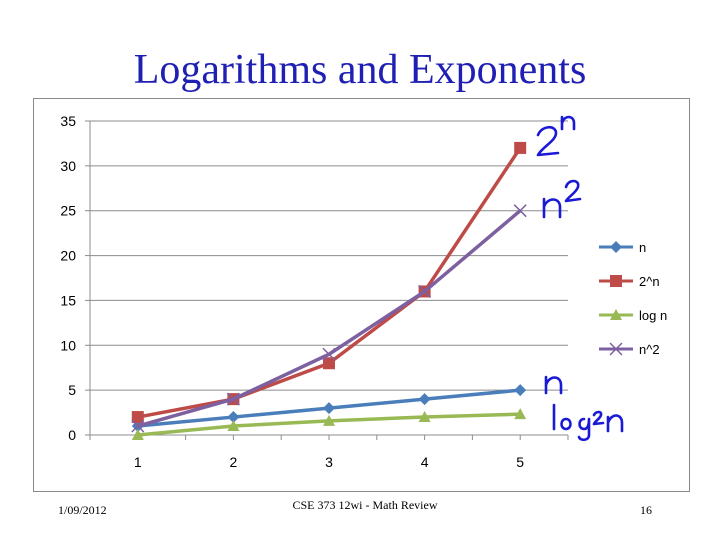 The image size is (720, 540). Describe the element at coordinates (72, 435) in the screenshot. I see `y-tick-label: 0` at that location.